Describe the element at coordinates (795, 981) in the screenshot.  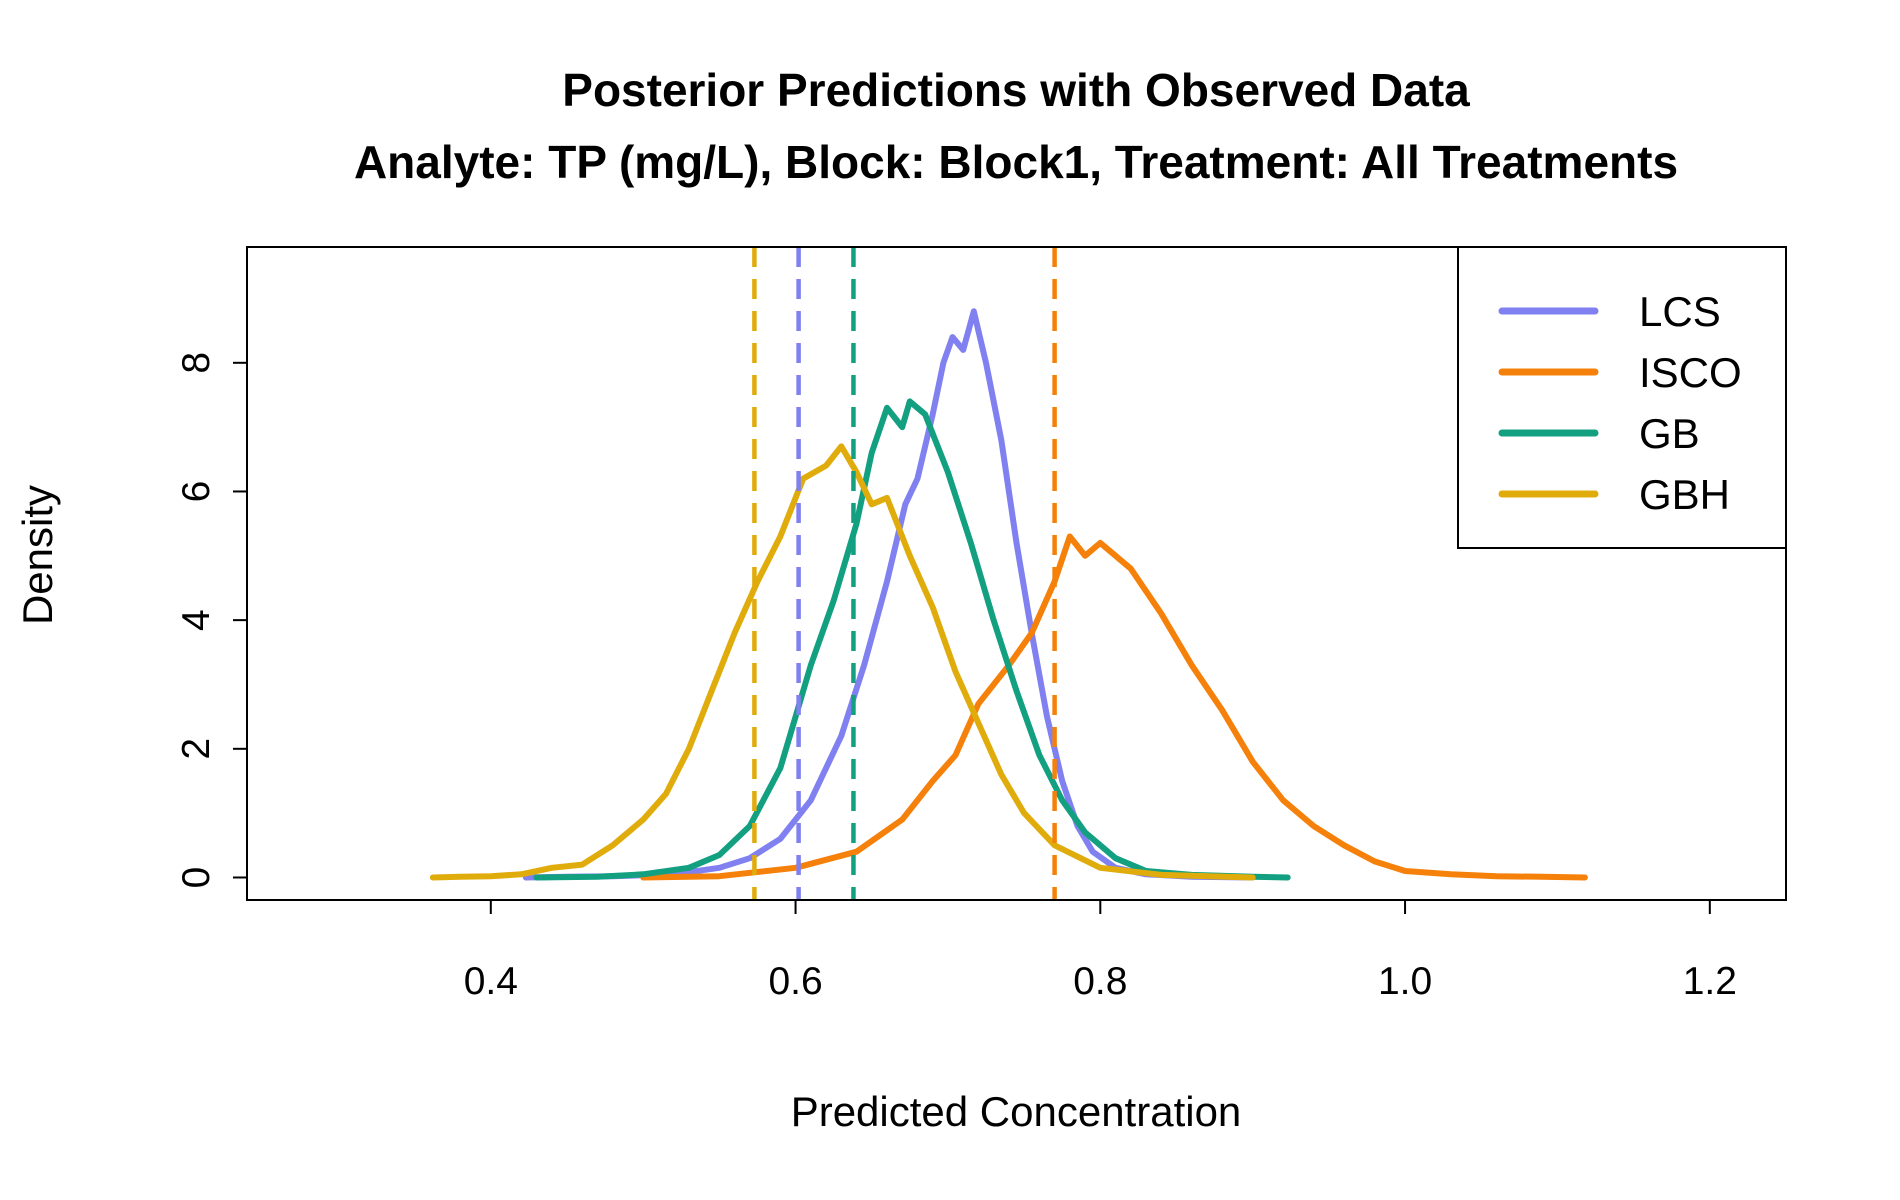
I see `x-tick-label: 0.6` at that location.